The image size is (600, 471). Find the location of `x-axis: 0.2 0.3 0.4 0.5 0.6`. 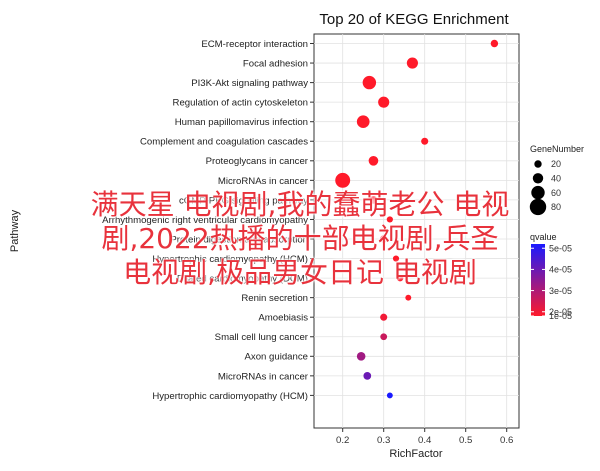

x-axis: 0.2 0.3 0.4 0.5 0.6 is located at coordinates (424, 437).